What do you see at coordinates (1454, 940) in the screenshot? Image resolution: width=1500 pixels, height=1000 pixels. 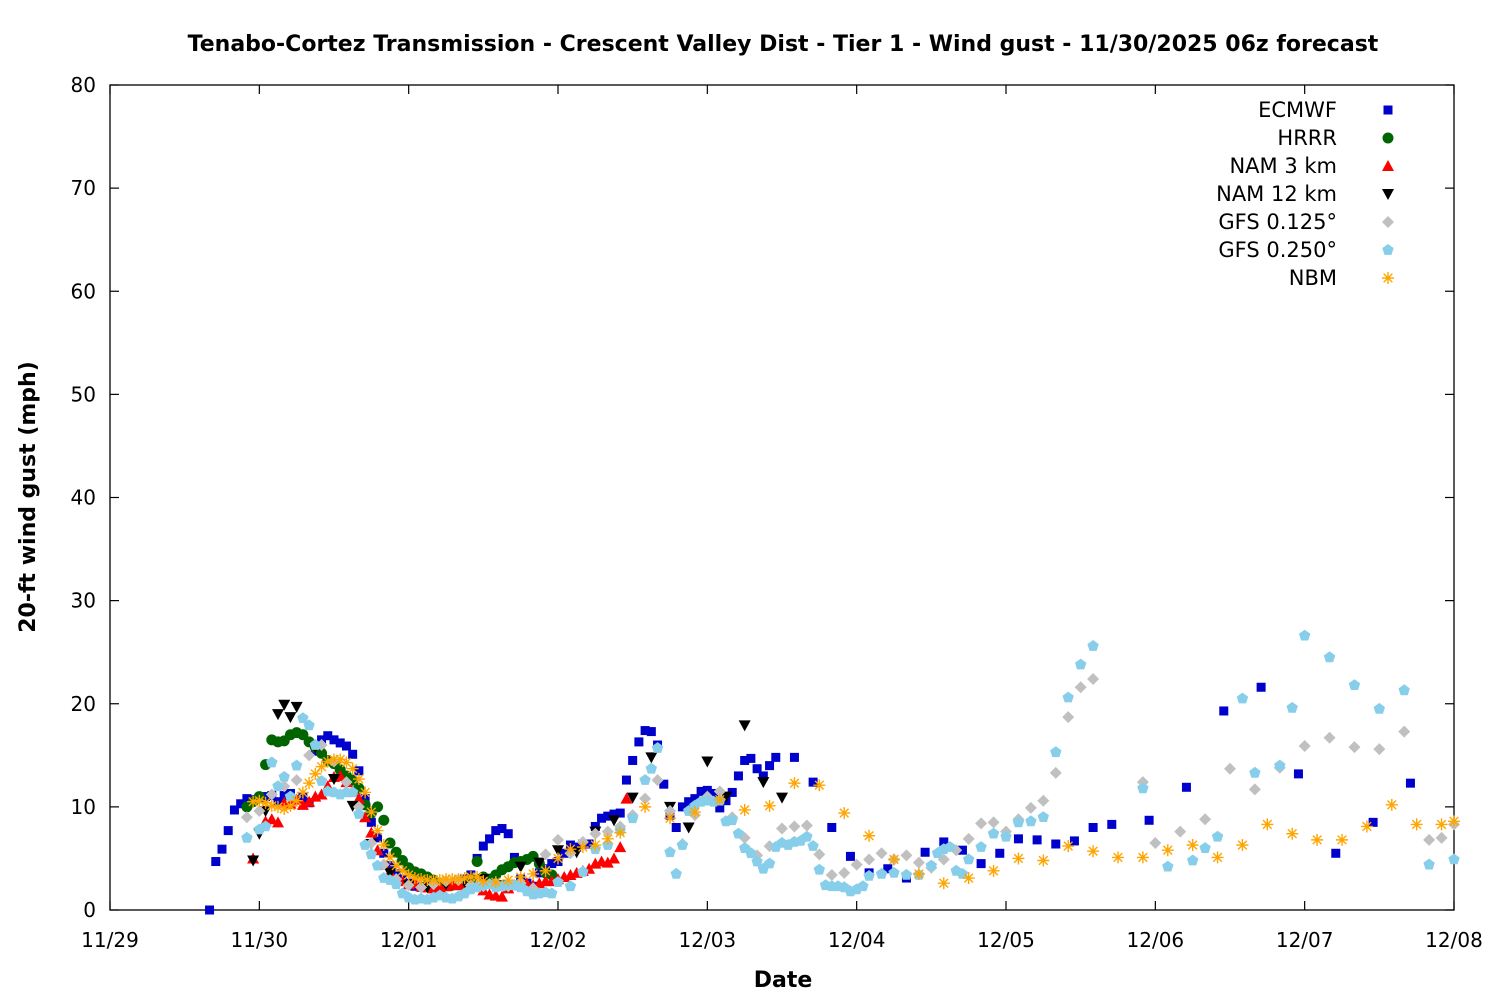 I see `x-tick-label: 12/08` at bounding box center [1454, 940].